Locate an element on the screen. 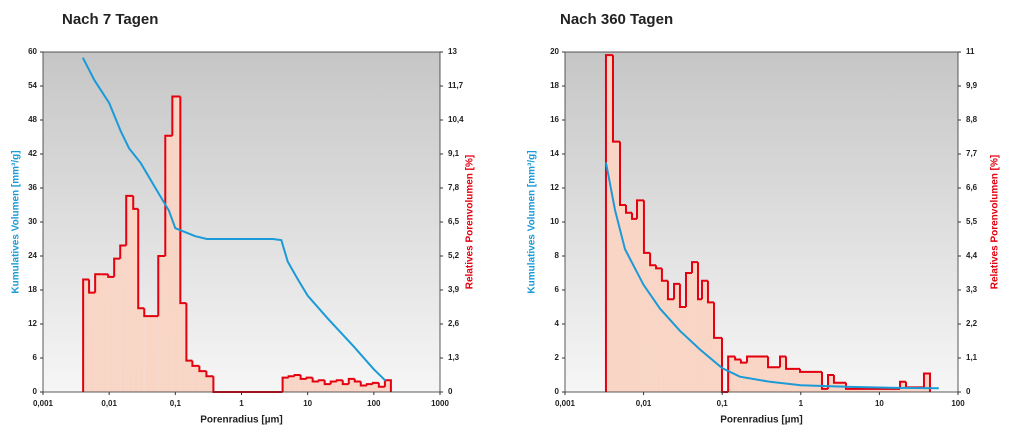 The width and height of the screenshot is (1015, 432). y2-tick-label: 3,9 is located at coordinates (454, 289).